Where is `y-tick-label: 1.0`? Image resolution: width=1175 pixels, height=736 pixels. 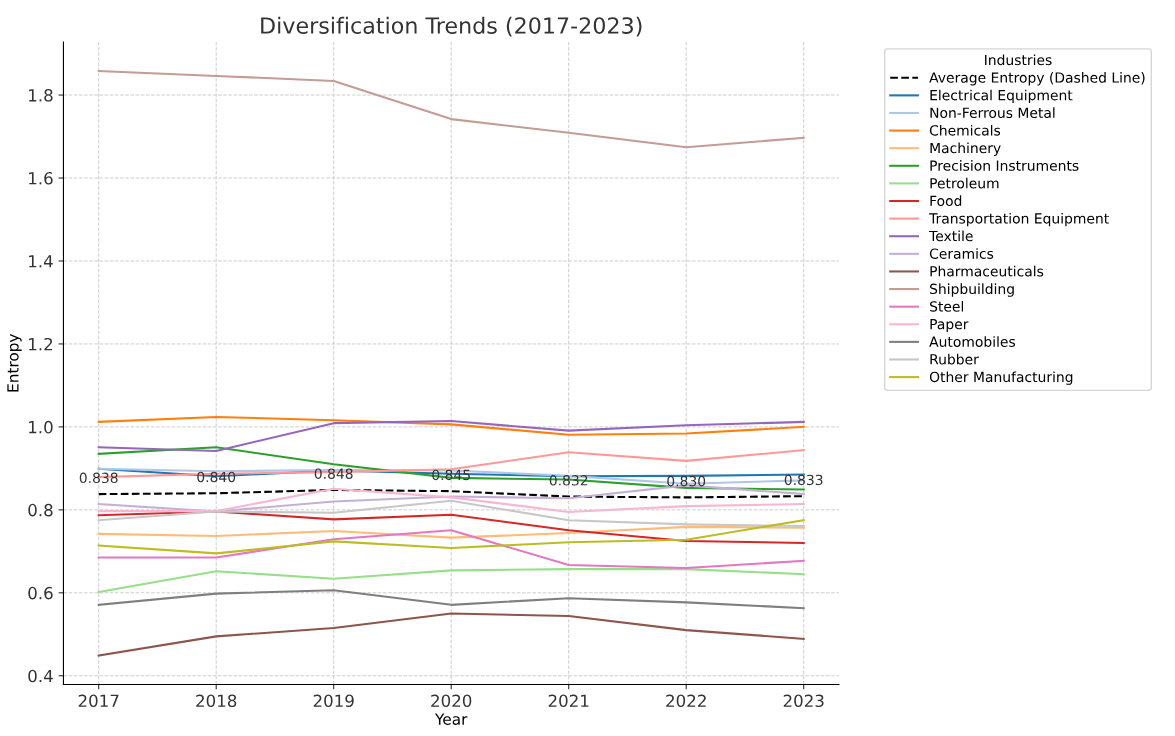
y-tick-label: 1.0 is located at coordinates (41, 427).